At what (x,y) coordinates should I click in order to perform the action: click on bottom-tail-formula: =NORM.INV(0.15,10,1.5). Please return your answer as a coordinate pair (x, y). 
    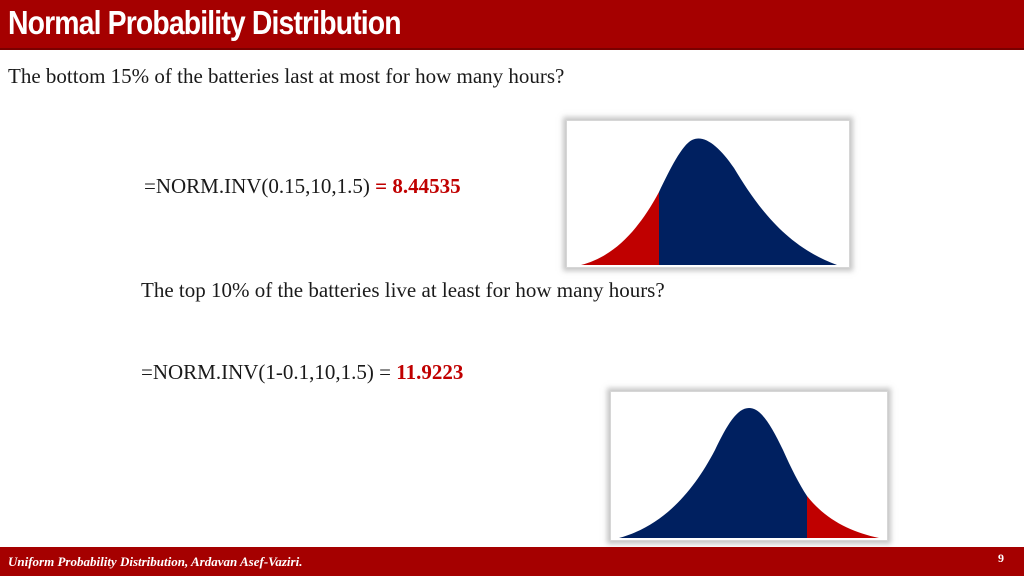
    Looking at the image, I should click on (257, 186).